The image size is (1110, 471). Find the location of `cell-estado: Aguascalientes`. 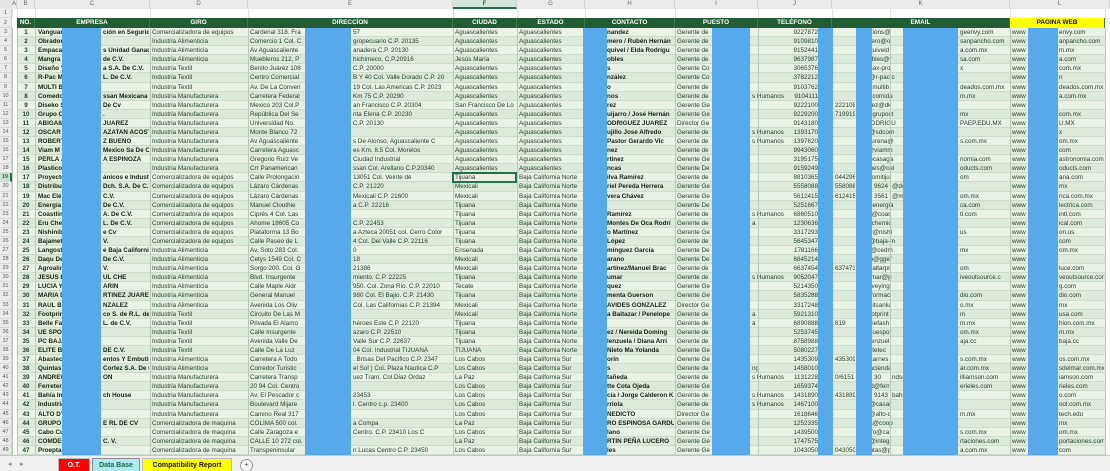

cell-estado: Aguascalientes is located at coordinates (540, 123).